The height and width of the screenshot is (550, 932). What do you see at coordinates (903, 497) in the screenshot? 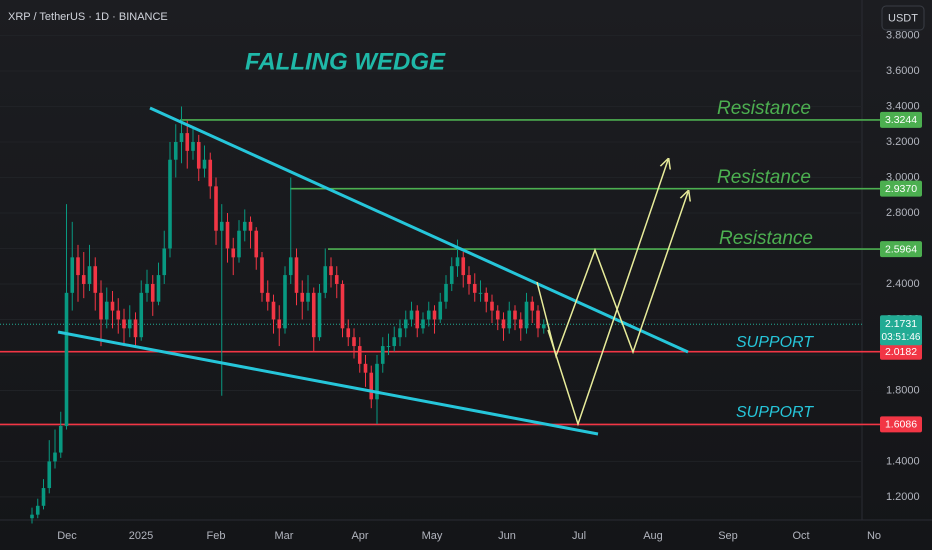
I see `y-tick-label: 1.2000` at bounding box center [903, 497].